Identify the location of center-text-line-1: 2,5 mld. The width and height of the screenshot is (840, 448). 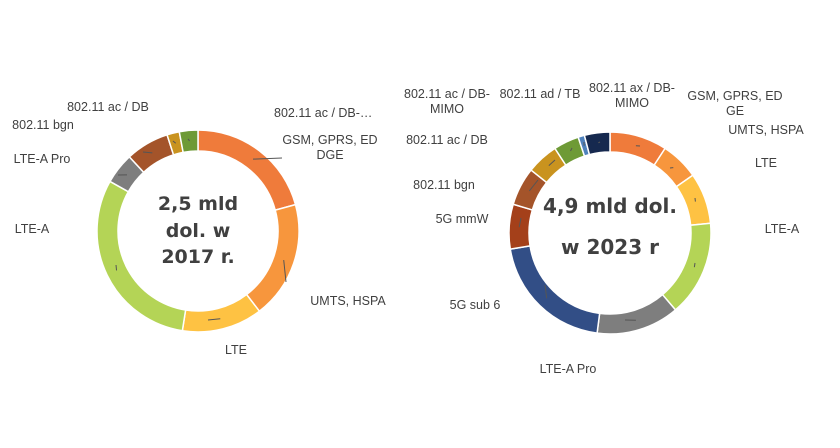
(198, 204).